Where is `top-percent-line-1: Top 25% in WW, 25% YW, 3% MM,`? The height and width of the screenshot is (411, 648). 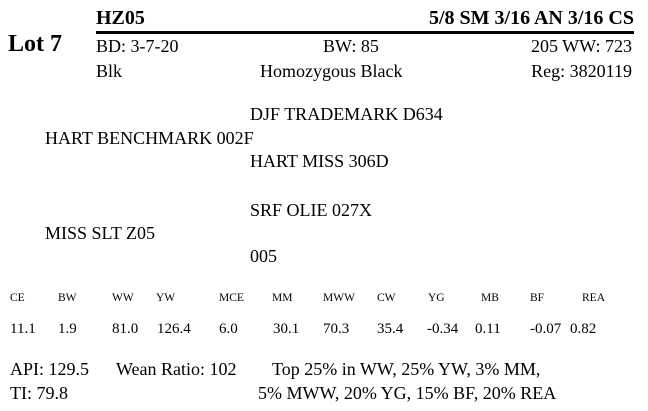 top-percent-line-1: Top 25% in WW, 25% YW, 3% MM, is located at coordinates (406, 369).